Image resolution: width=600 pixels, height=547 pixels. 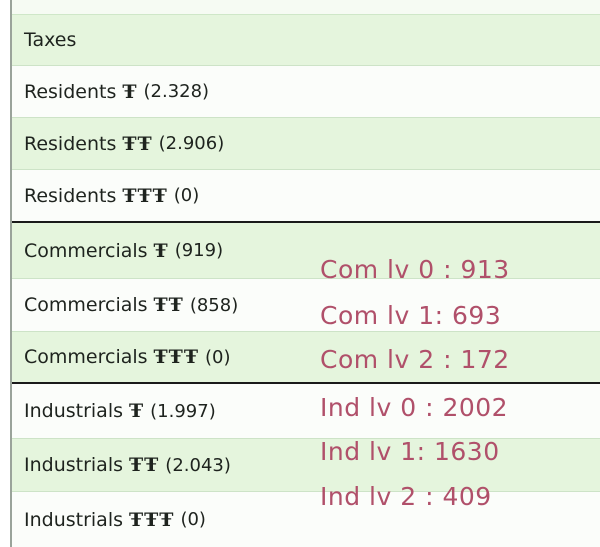 I want to click on annotation-com-lv2: Com lv 2 : 172, so click(x=415, y=359).